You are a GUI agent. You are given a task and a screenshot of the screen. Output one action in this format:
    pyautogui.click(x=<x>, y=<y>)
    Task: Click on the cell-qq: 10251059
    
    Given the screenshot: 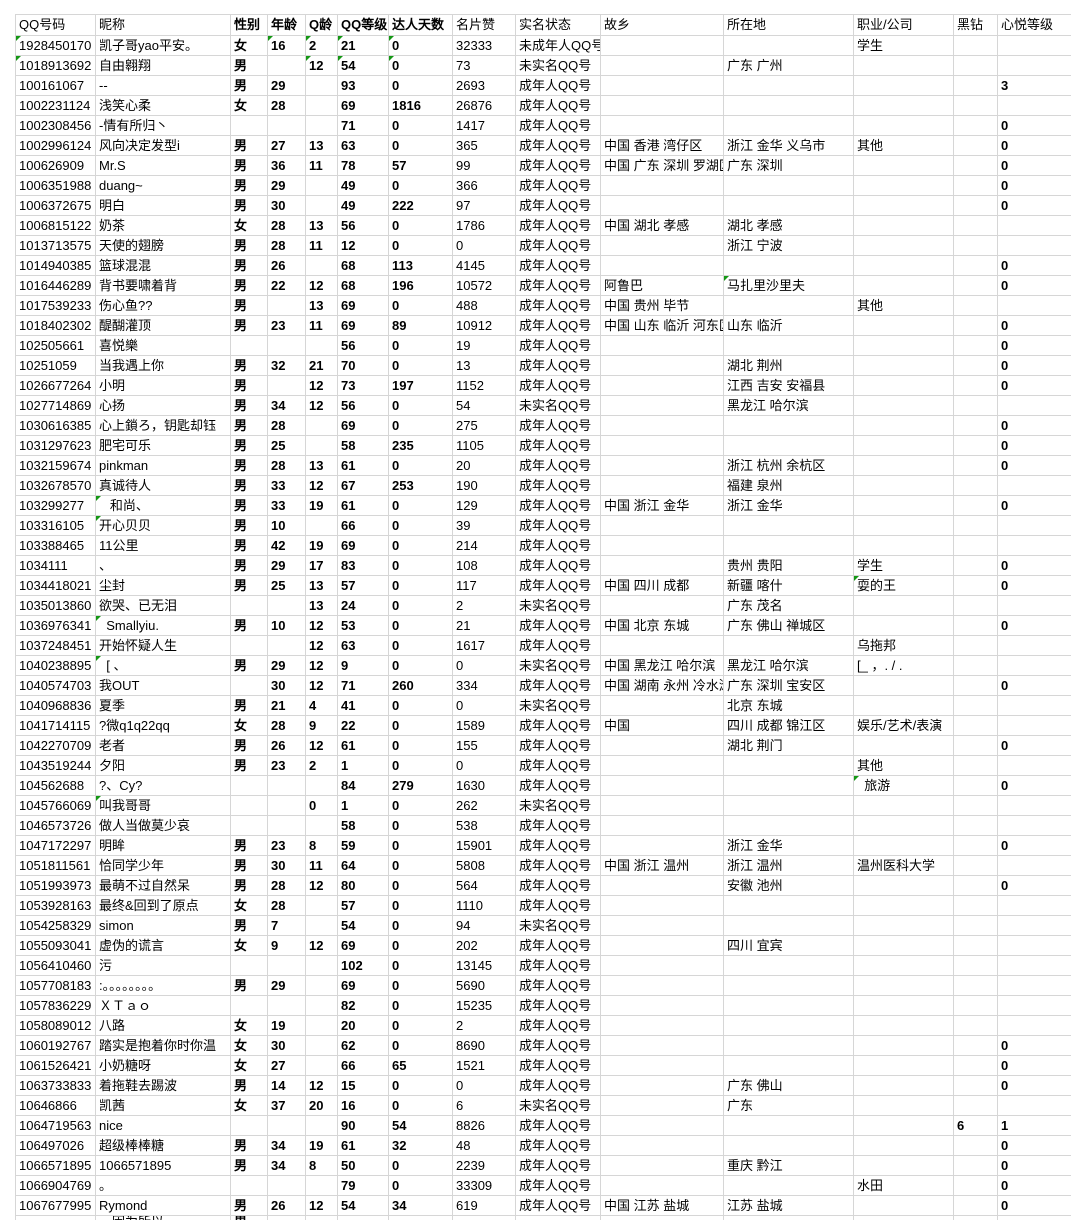 What is the action you would take?
    pyautogui.click(x=56, y=366)
    